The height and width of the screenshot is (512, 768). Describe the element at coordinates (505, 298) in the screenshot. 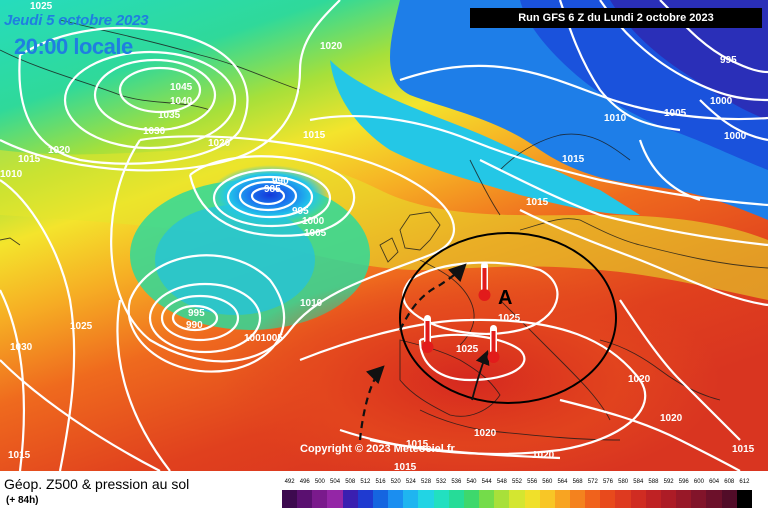

I see `anticyclone-label: A` at that location.